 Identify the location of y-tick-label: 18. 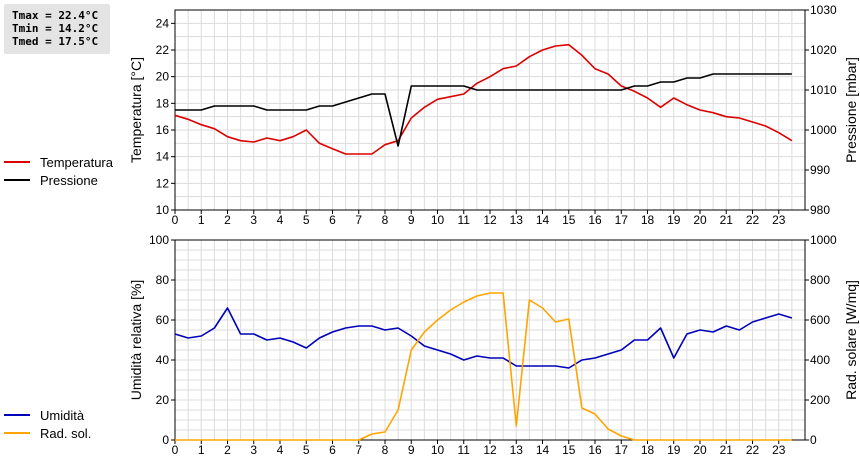
(163, 103).